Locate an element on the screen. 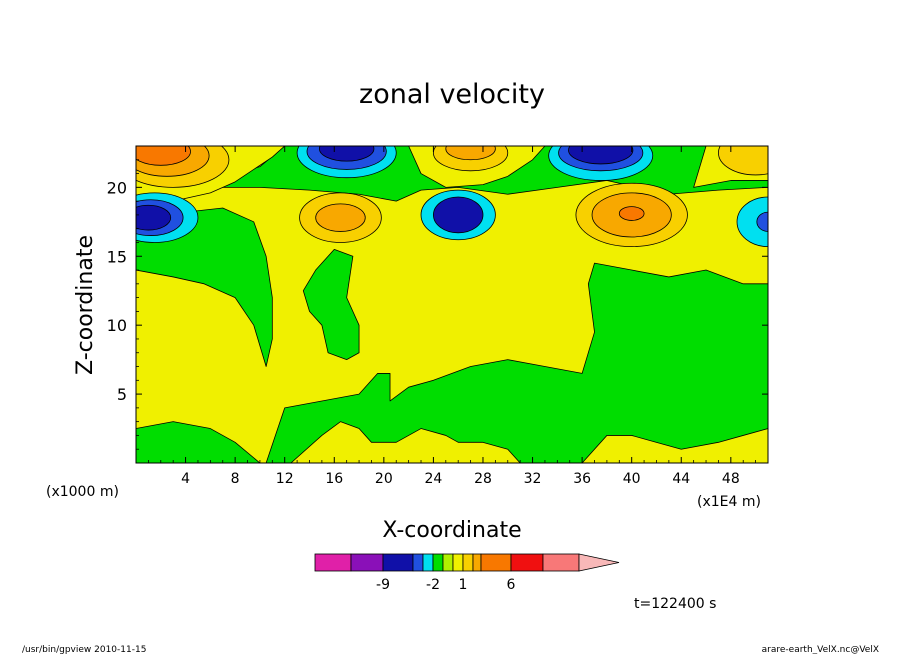 Image resolution: width=904 pixels, height=654 pixels. footer-right: arare-earth_VelX.nc@VelX is located at coordinates (820, 649).